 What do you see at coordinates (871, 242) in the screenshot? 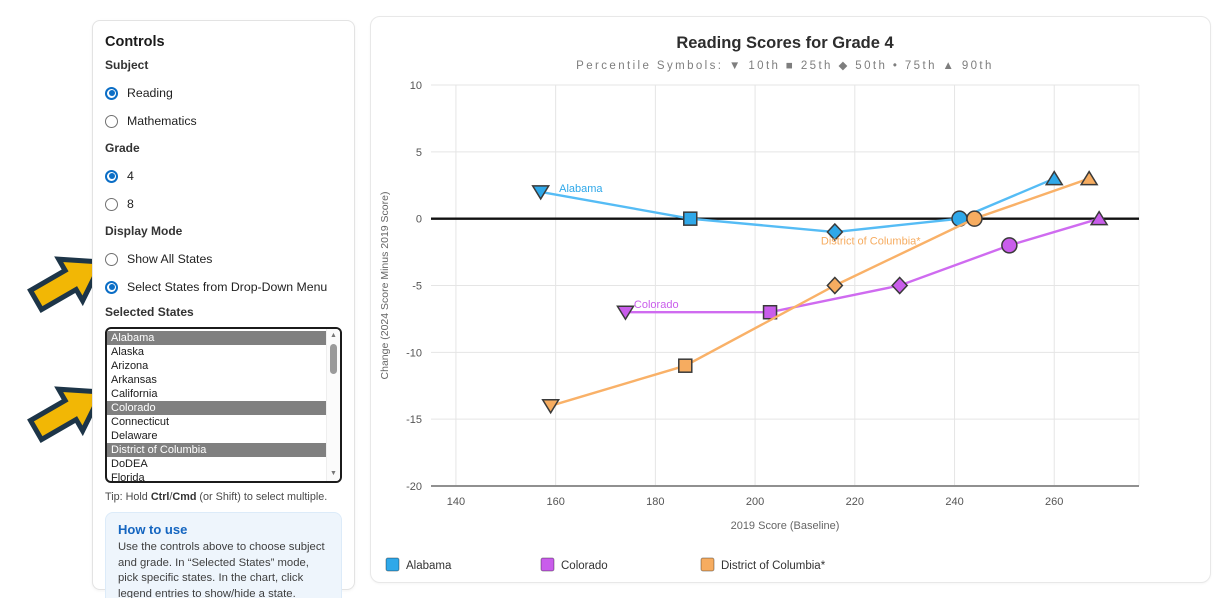
I see `series-label-district-of-columbia: District of Columbia*` at bounding box center [871, 242].